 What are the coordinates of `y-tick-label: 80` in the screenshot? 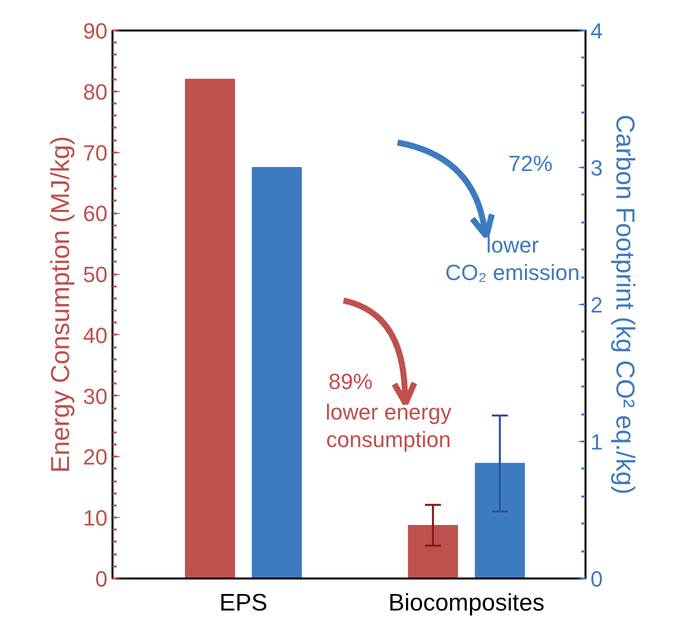 It's located at (95, 91).